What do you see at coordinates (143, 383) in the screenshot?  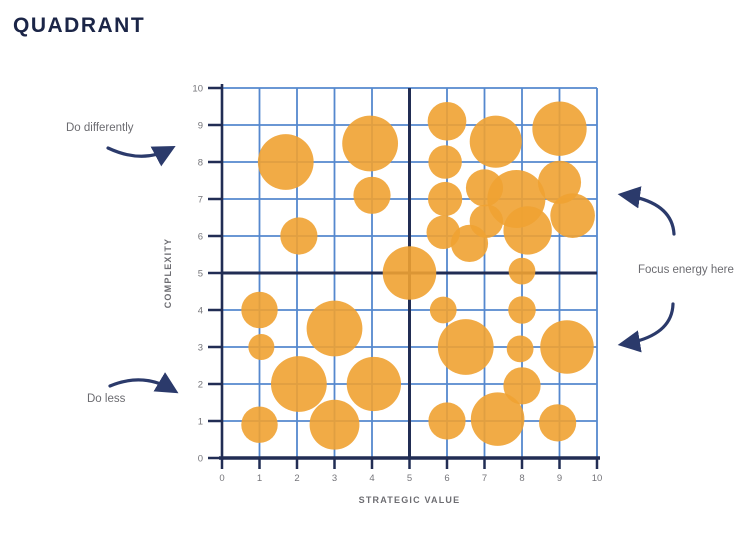 I see `do-less-arrow-icon` at bounding box center [143, 383].